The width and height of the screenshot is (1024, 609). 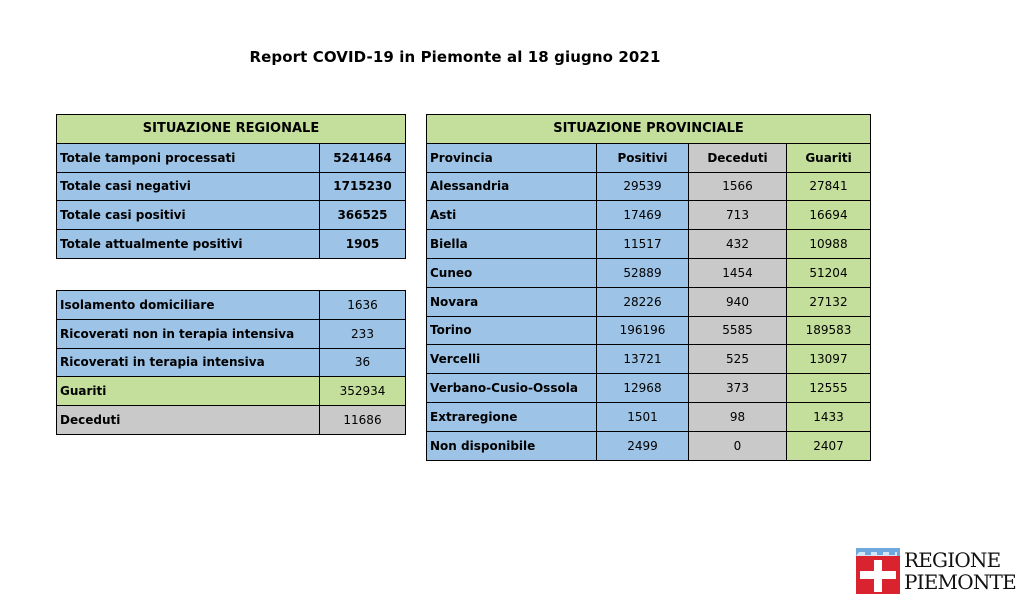 I want to click on cell-positivi: 13721, so click(x=642, y=359).